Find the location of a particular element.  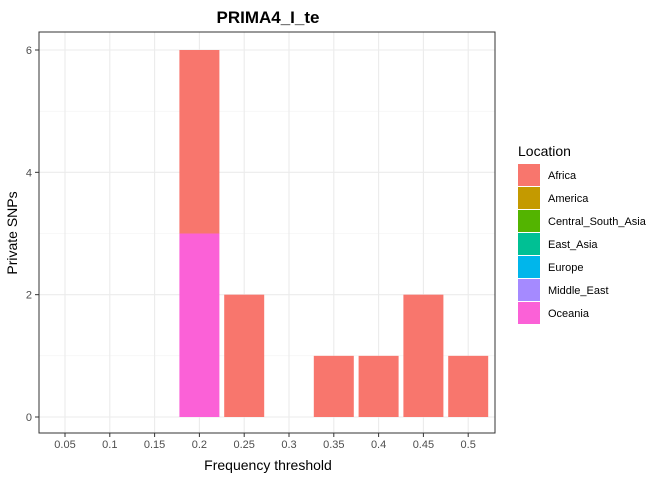

legend-swatch-africa is located at coordinates (529, 175).